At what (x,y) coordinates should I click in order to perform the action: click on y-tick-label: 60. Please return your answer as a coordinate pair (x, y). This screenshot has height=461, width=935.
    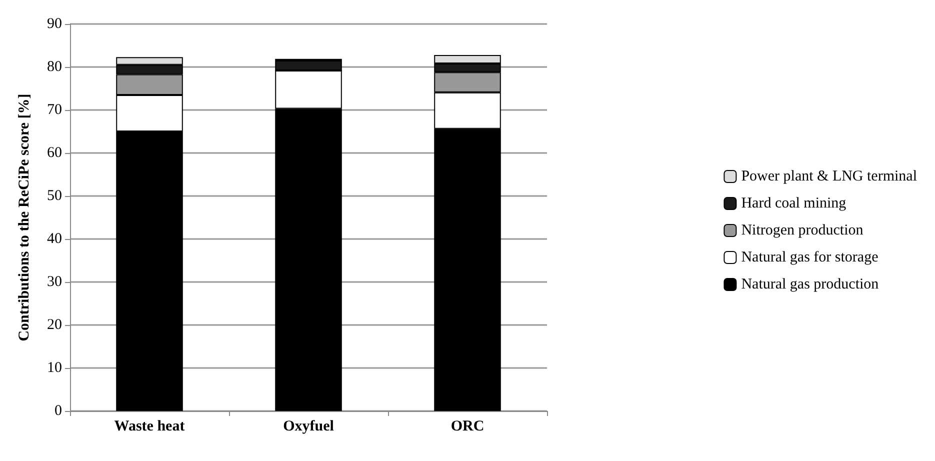
    Looking at the image, I should click on (54, 153).